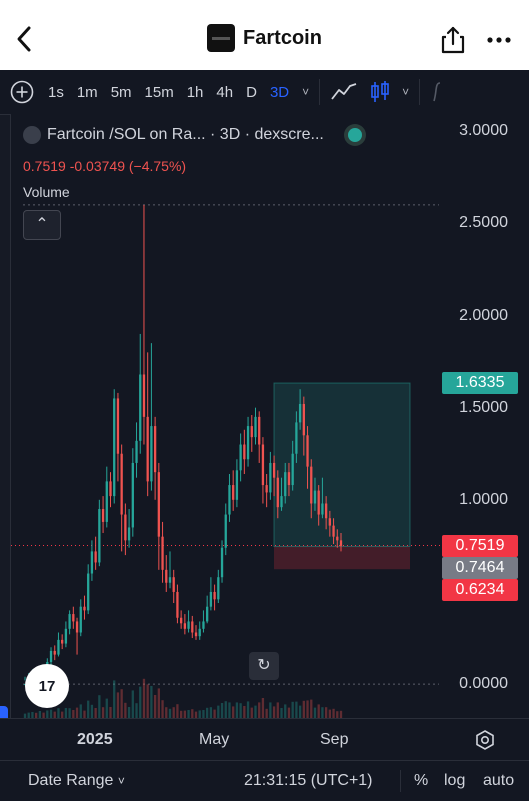 This screenshot has width=529, height=801. What do you see at coordinates (499, 780) in the screenshot?
I see `auto-scale-toggle: auto` at bounding box center [499, 780].